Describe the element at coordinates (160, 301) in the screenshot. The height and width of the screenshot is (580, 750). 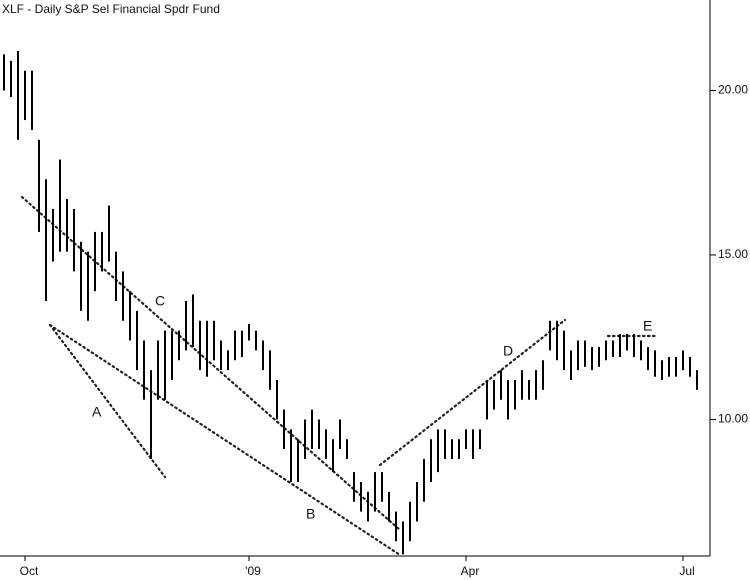
I see `annotation: C` at that location.